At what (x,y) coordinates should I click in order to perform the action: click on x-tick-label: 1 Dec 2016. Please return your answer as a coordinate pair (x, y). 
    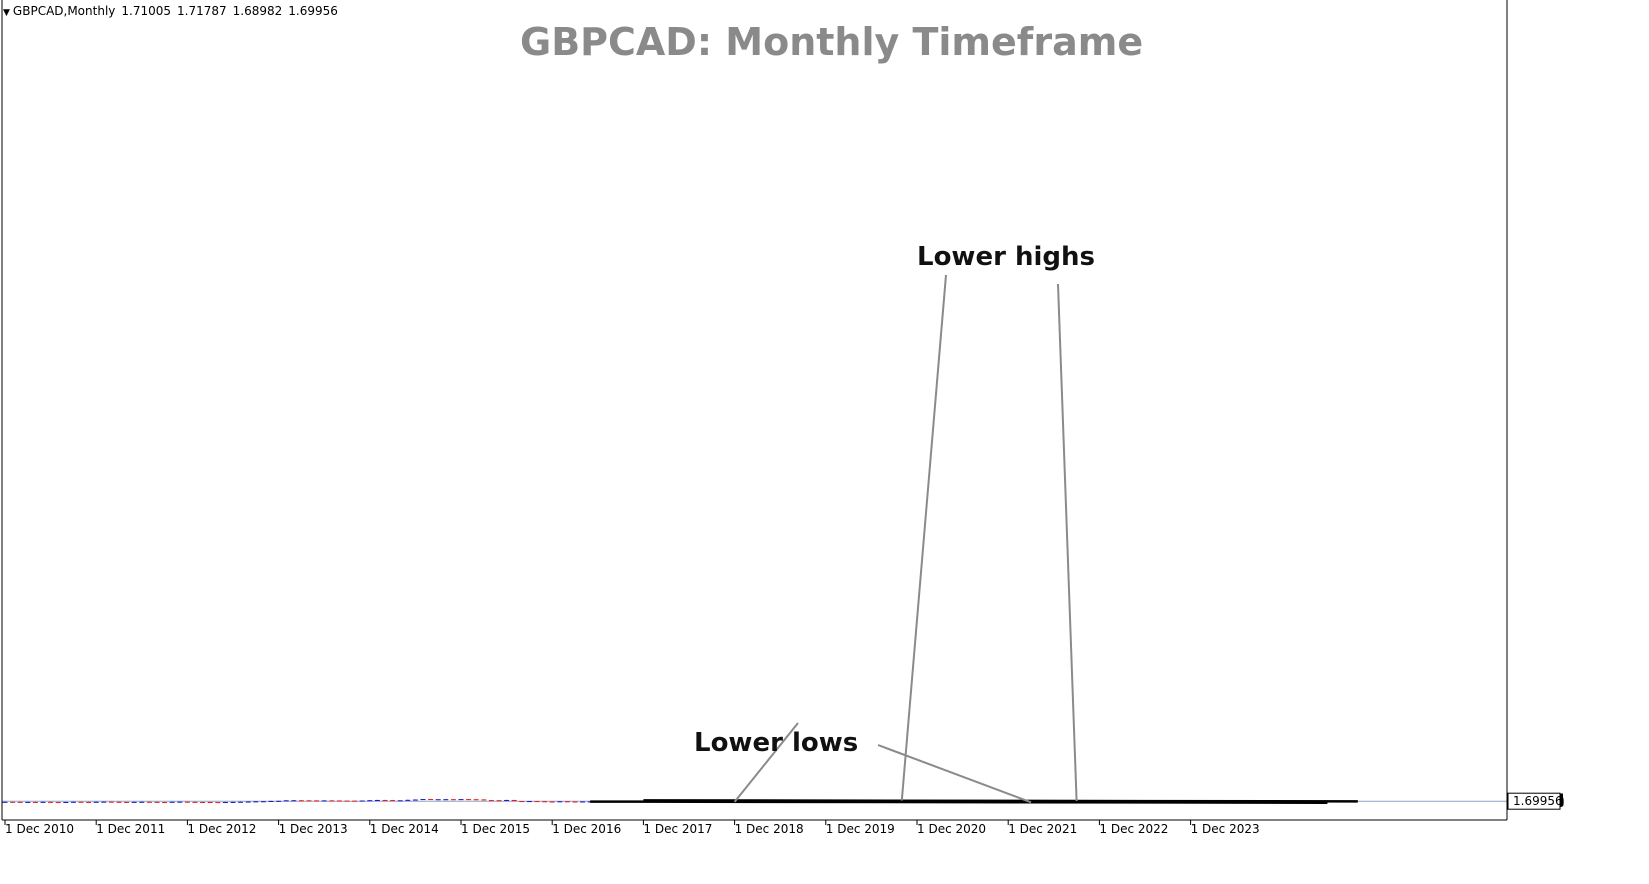
    Looking at the image, I should click on (586, 829).